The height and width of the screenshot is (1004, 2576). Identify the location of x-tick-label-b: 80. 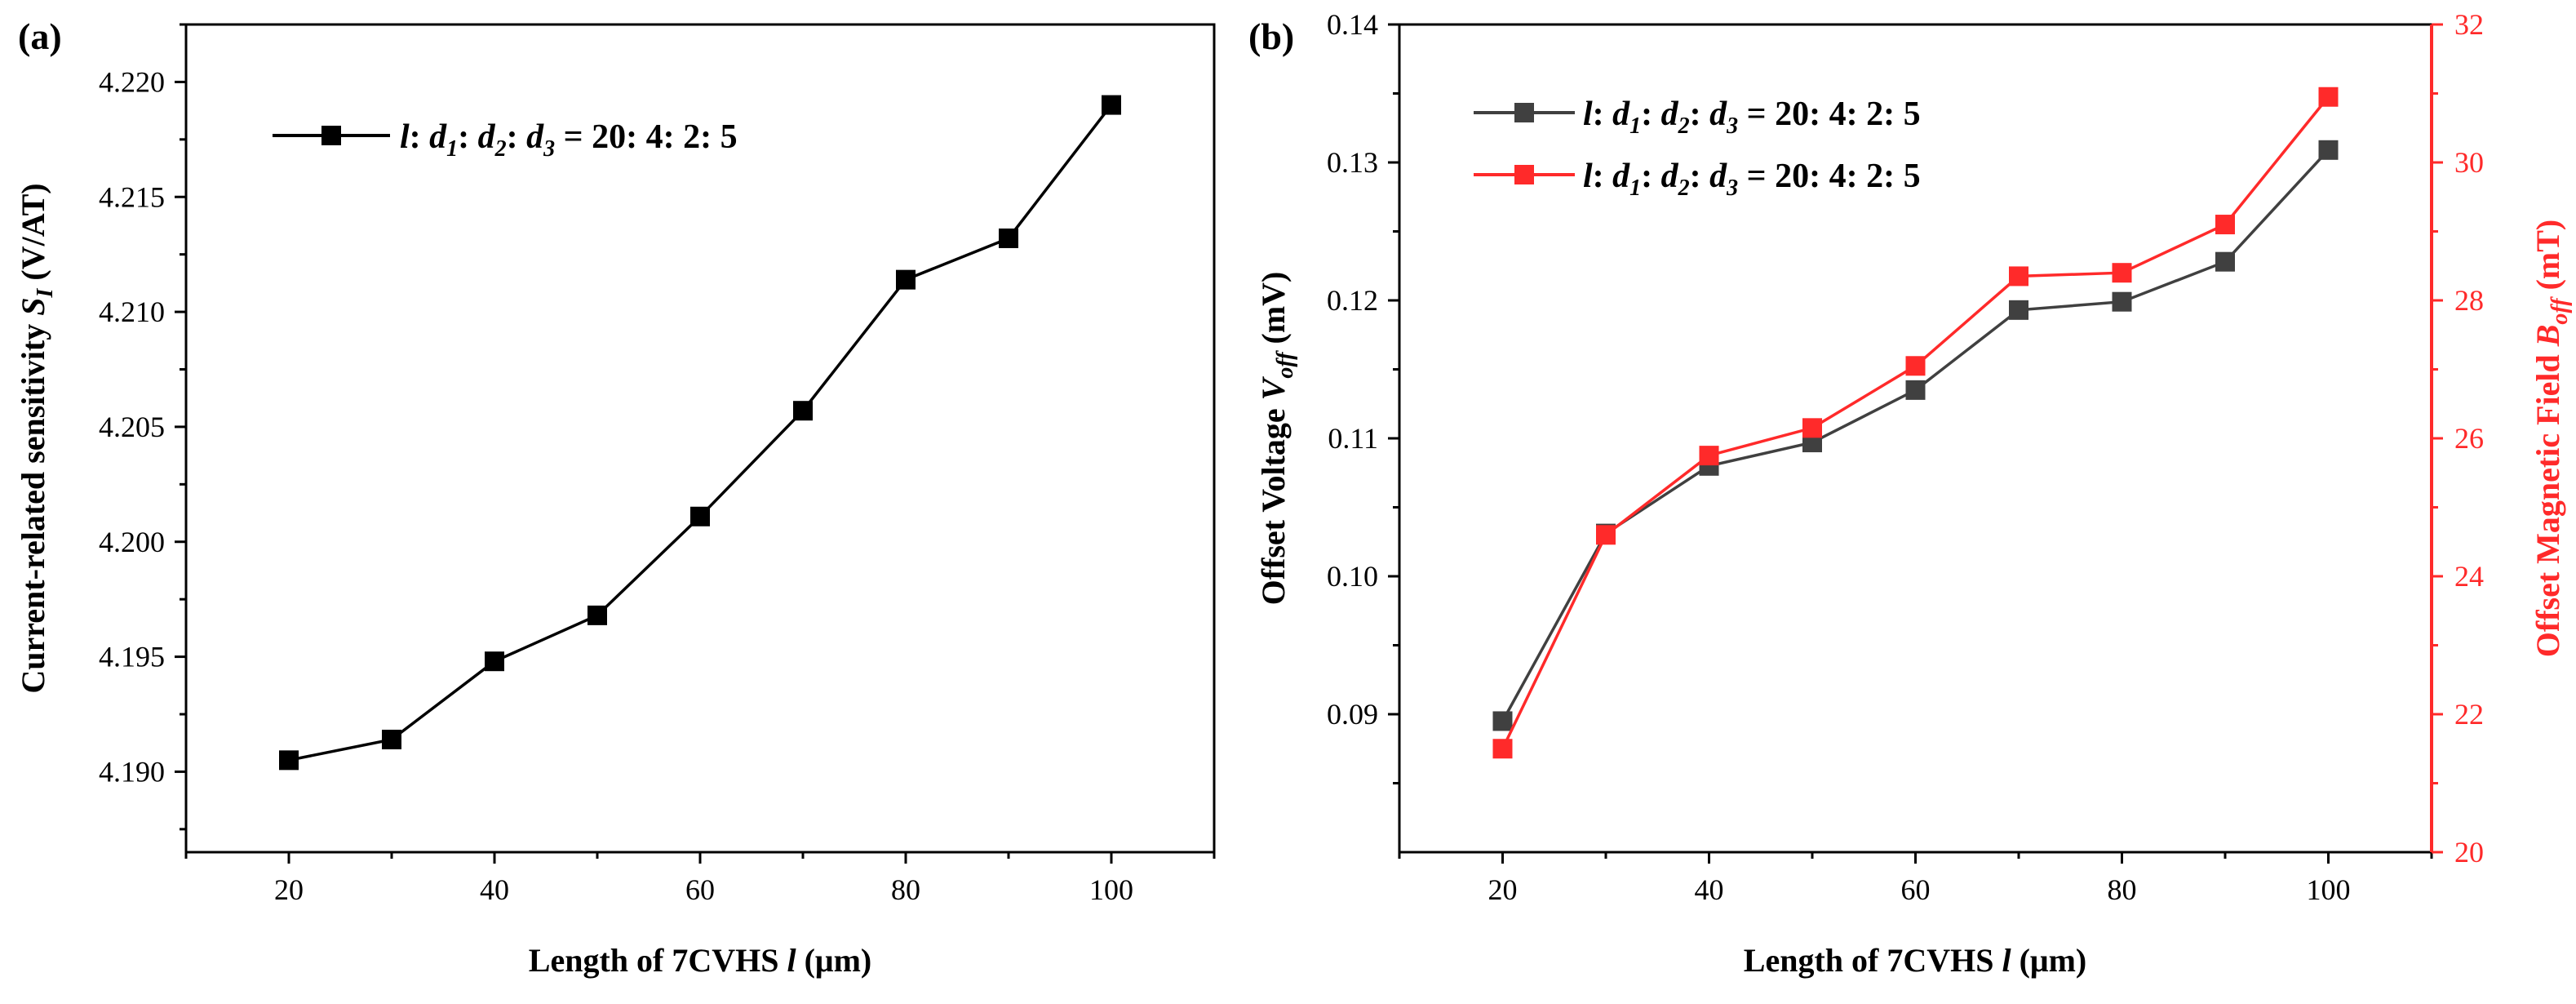
(2122, 889).